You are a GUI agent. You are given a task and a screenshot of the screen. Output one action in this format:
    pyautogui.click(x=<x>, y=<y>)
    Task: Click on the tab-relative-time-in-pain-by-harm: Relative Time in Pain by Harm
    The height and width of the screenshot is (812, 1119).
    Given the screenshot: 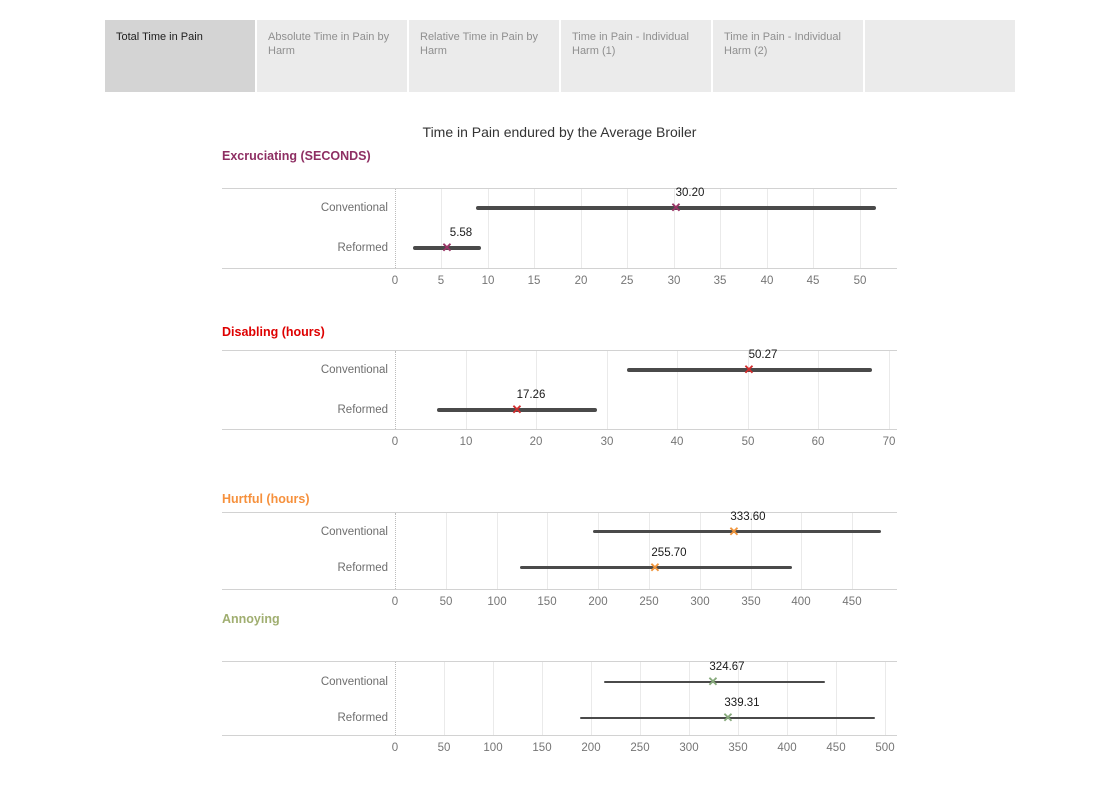 What is the action you would take?
    pyautogui.click(x=484, y=56)
    